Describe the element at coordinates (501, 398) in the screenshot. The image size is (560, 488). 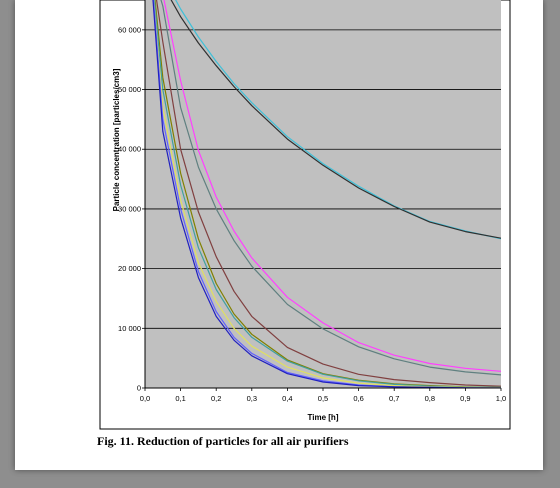
I see `x-tick-label-10: 1,0` at that location.